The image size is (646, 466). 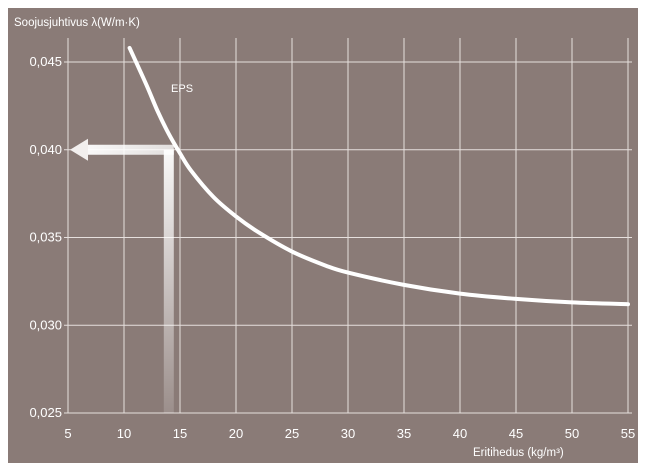 What do you see at coordinates (182, 89) in the screenshot?
I see `series-label-eps: EPS` at bounding box center [182, 89].